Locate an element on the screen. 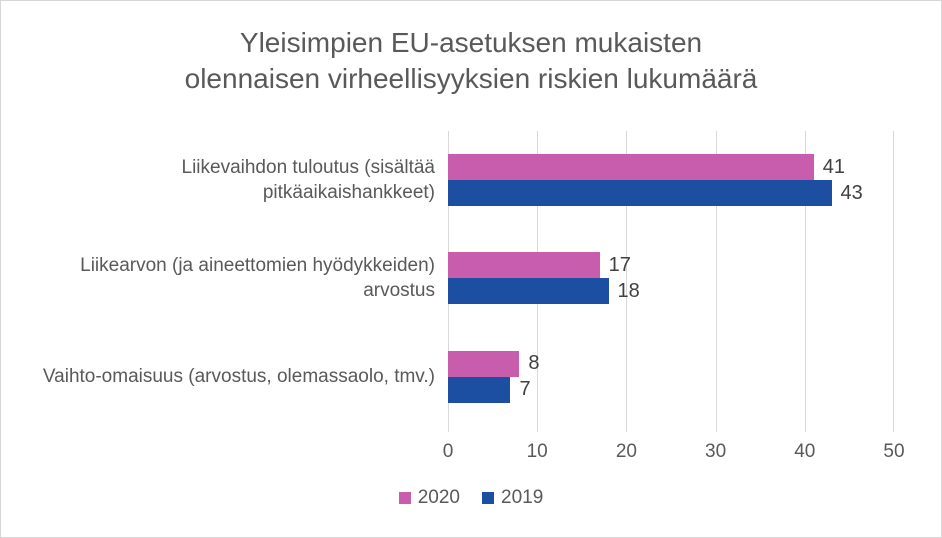 The height and width of the screenshot is (538, 942). bar-group: 41 43 is located at coordinates (671, 180).